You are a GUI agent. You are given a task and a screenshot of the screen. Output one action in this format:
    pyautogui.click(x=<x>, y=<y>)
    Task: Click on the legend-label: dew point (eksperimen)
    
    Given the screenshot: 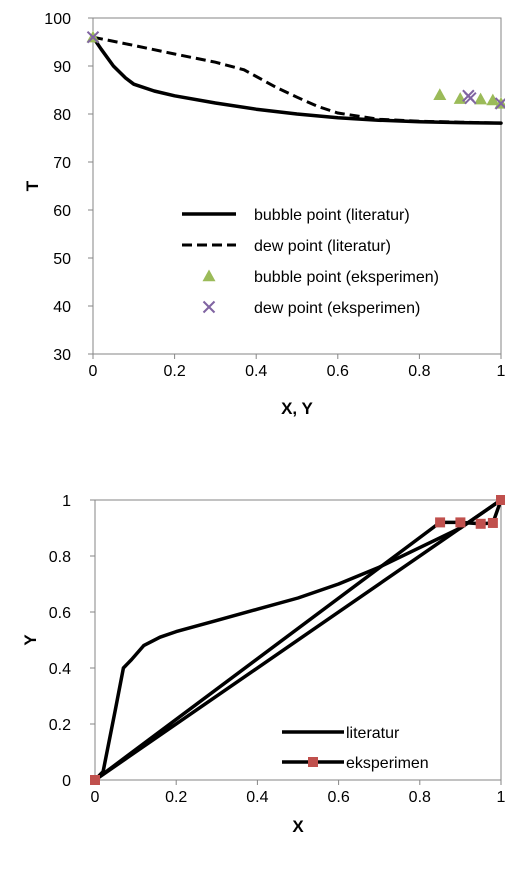 What is the action you would take?
    pyautogui.click(x=337, y=308)
    